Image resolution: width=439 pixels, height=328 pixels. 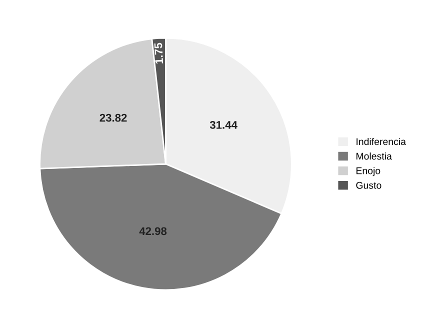 I want to click on legend-label: Indiferencia, so click(x=381, y=142).